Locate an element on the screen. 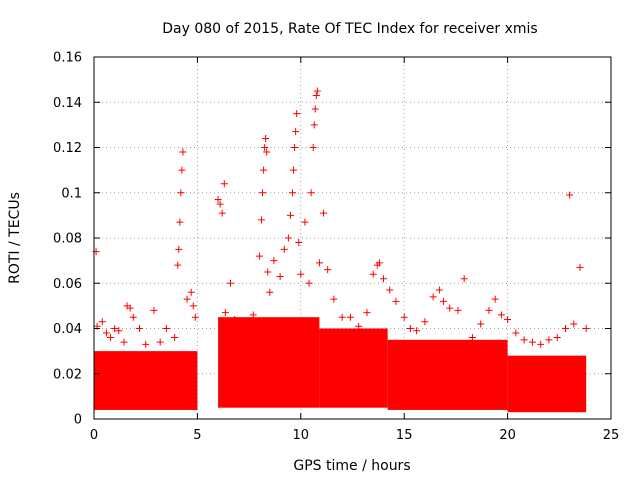 Image resolution: width=640 pixels, height=480 pixels. y-tick-label: 0.02 is located at coordinates (67, 374).